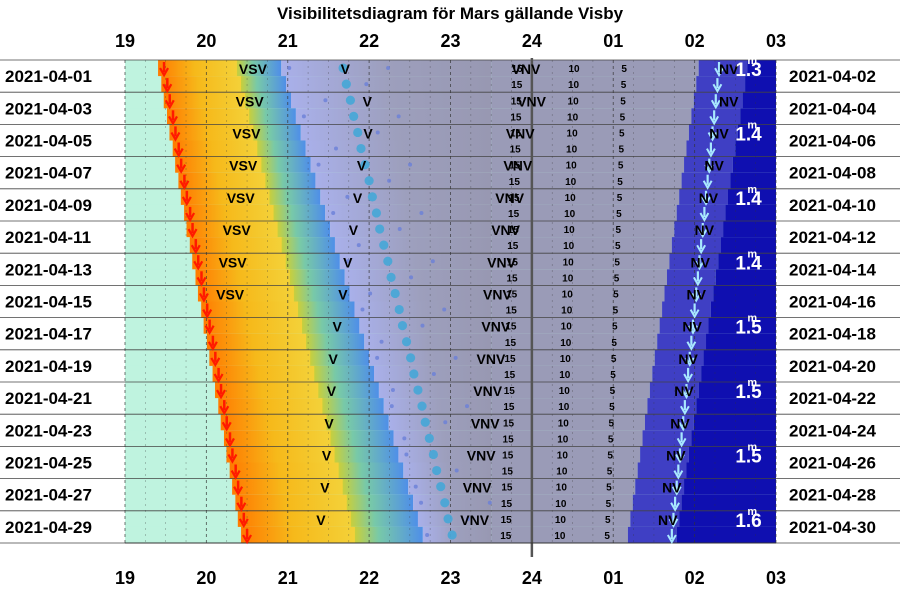 This screenshot has height=611, width=900. I want to click on date-label-right: 2021-04-30, so click(832, 527).